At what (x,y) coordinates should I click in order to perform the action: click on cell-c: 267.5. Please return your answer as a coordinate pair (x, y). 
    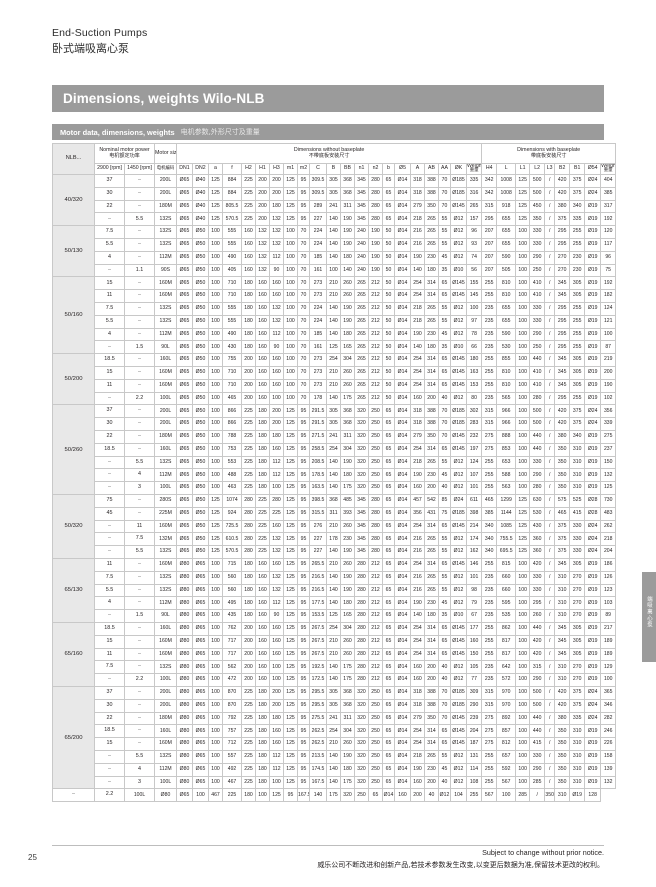
    Looking at the image, I should click on (318, 628).